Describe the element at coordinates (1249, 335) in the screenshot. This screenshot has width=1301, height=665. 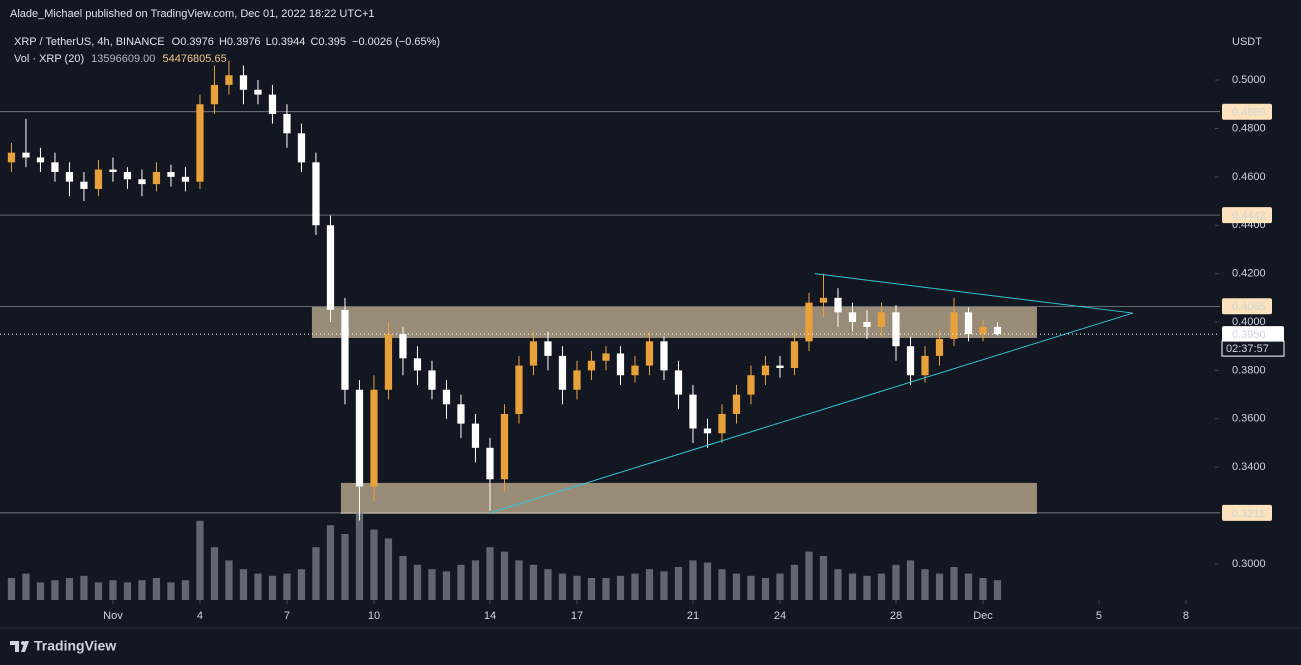
I see `last-price-label: 0.3950` at that location.